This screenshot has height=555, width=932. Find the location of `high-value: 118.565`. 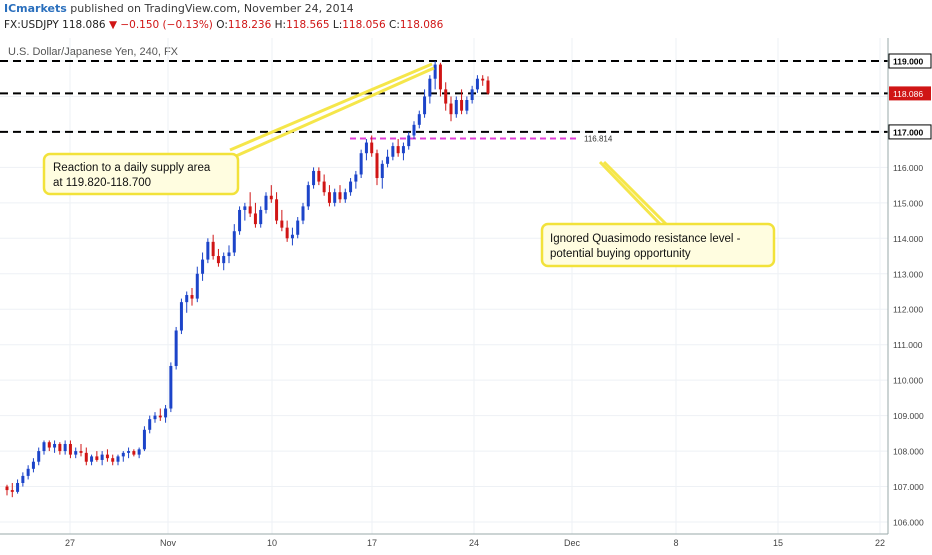

high-value: 118.565 is located at coordinates (308, 25).